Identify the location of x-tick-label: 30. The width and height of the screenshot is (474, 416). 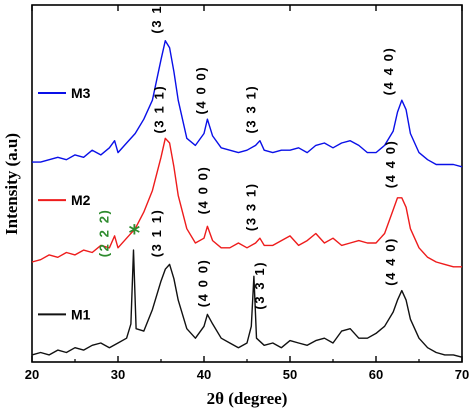
(118, 374).